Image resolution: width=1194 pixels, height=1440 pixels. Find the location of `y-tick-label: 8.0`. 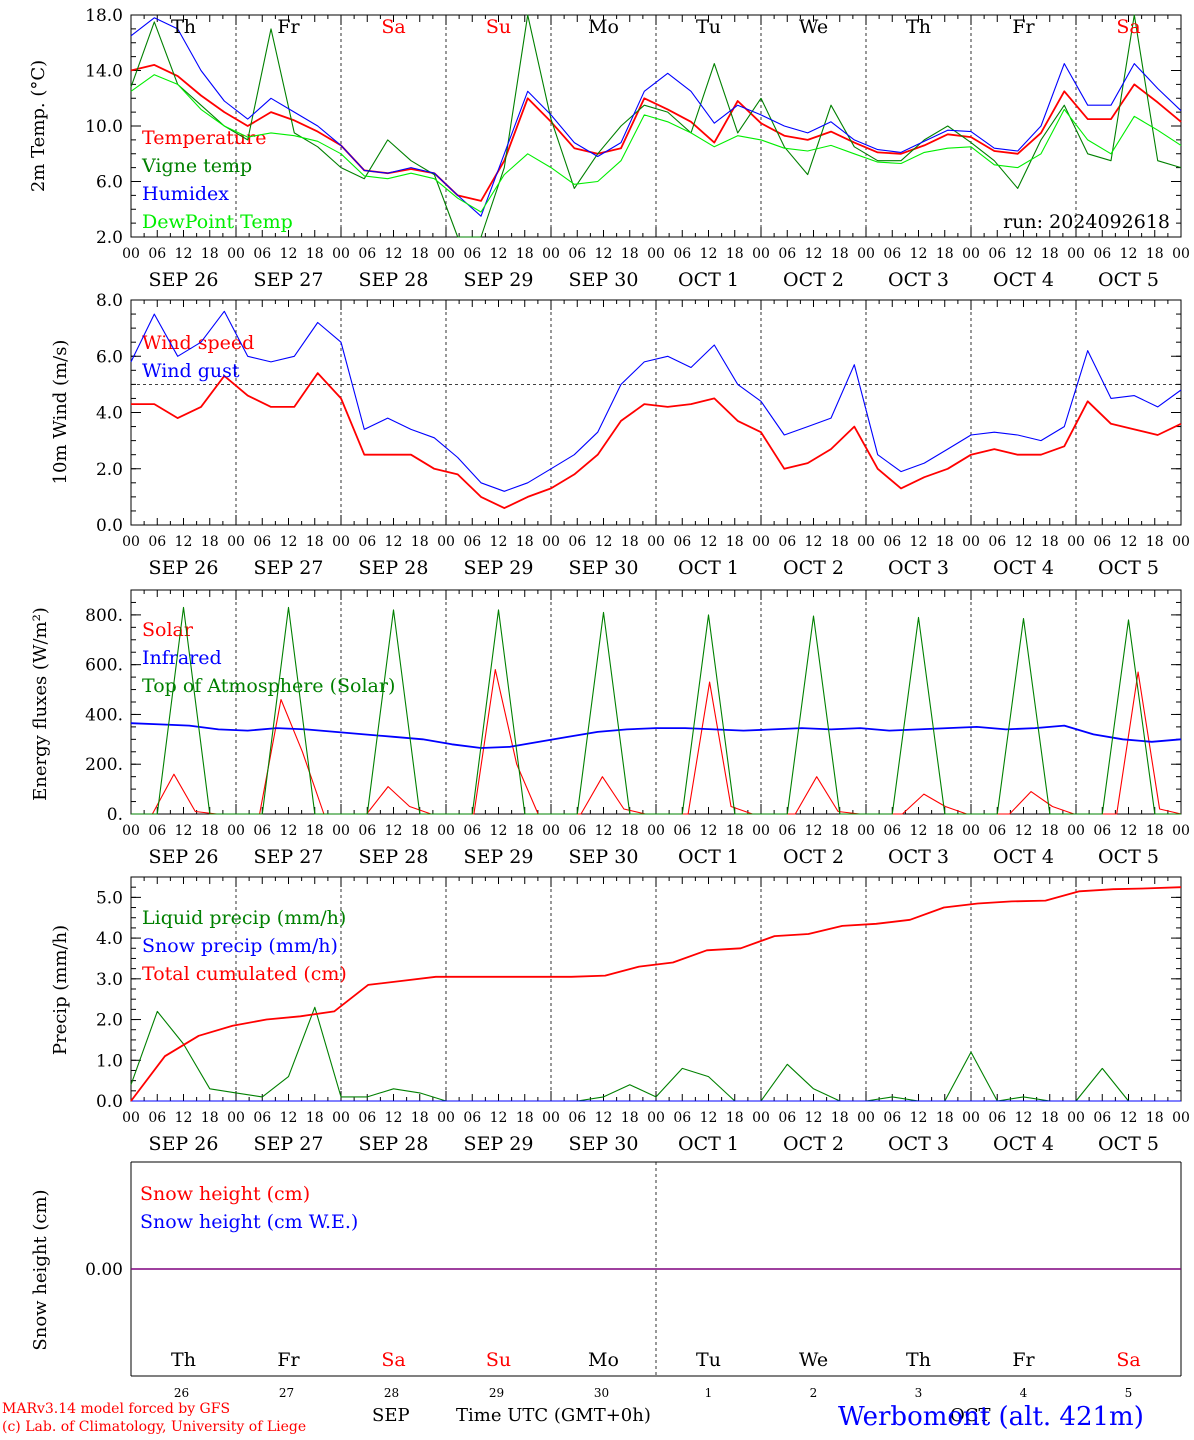

y-tick-label: 8.0 is located at coordinates (109, 301).